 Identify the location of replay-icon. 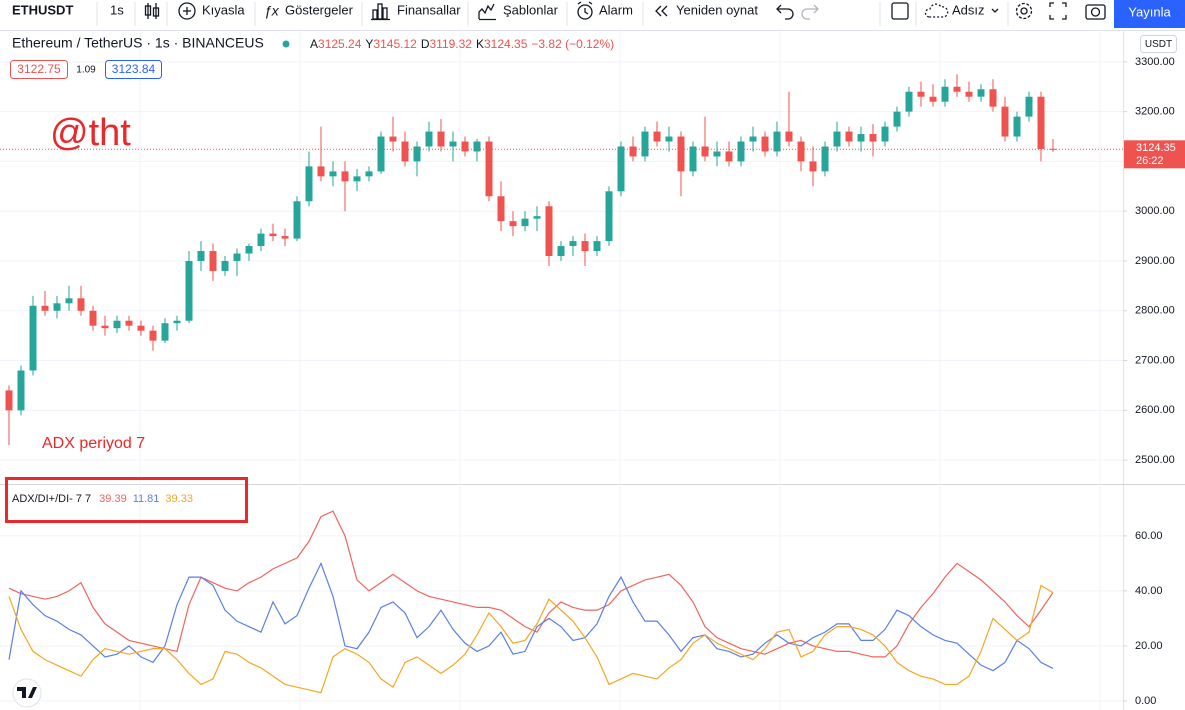
(661, 11).